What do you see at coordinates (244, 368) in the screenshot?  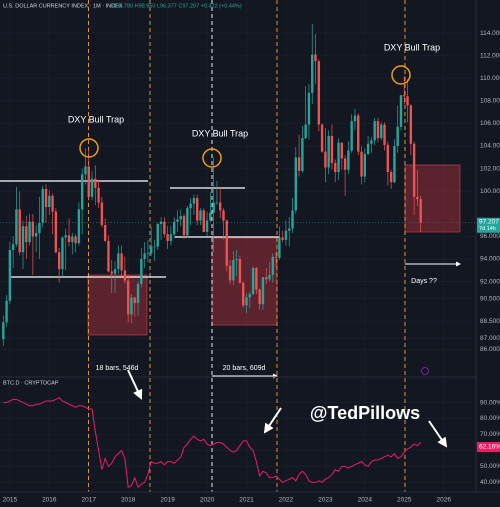 I see `annotation: 20 bars, 609d` at bounding box center [244, 368].